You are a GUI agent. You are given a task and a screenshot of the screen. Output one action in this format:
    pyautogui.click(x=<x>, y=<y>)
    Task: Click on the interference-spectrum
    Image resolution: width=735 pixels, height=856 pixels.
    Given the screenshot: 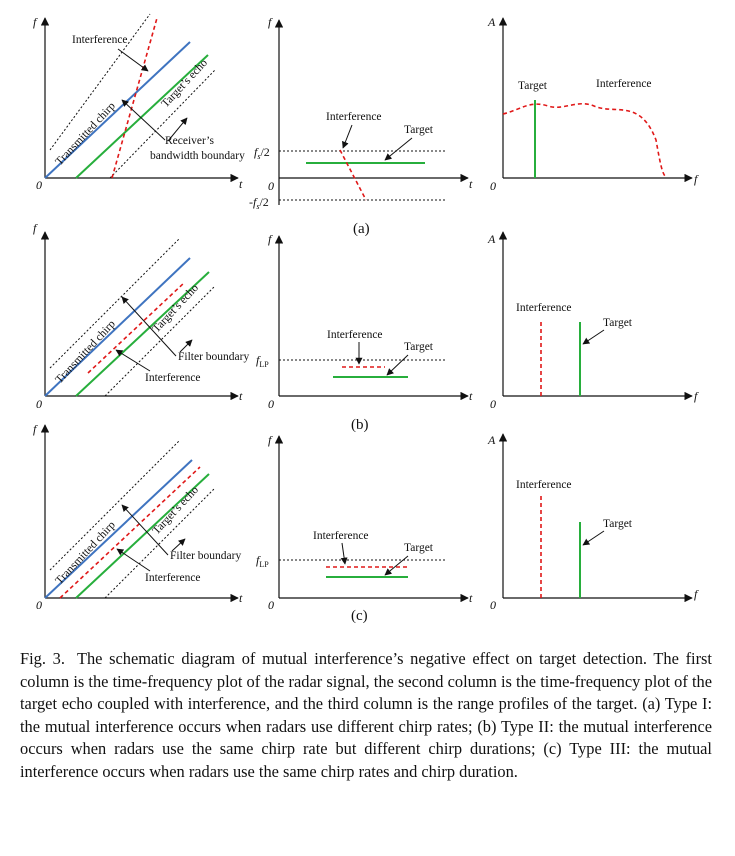 What is the action you would take?
    pyautogui.click(x=584, y=140)
    